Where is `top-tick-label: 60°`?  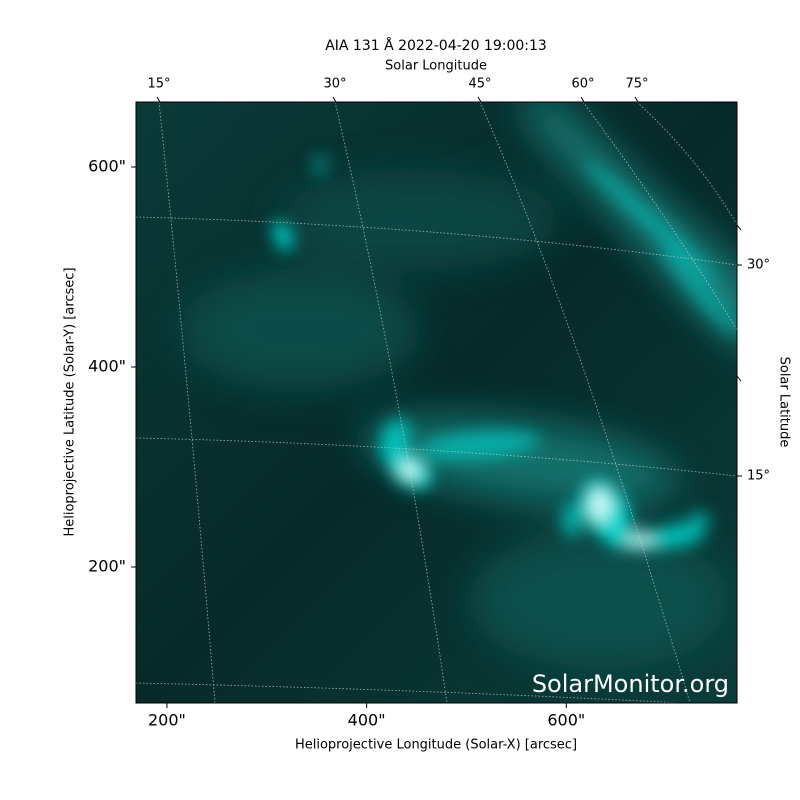
top-tick-label: 60° is located at coordinates (582, 84).